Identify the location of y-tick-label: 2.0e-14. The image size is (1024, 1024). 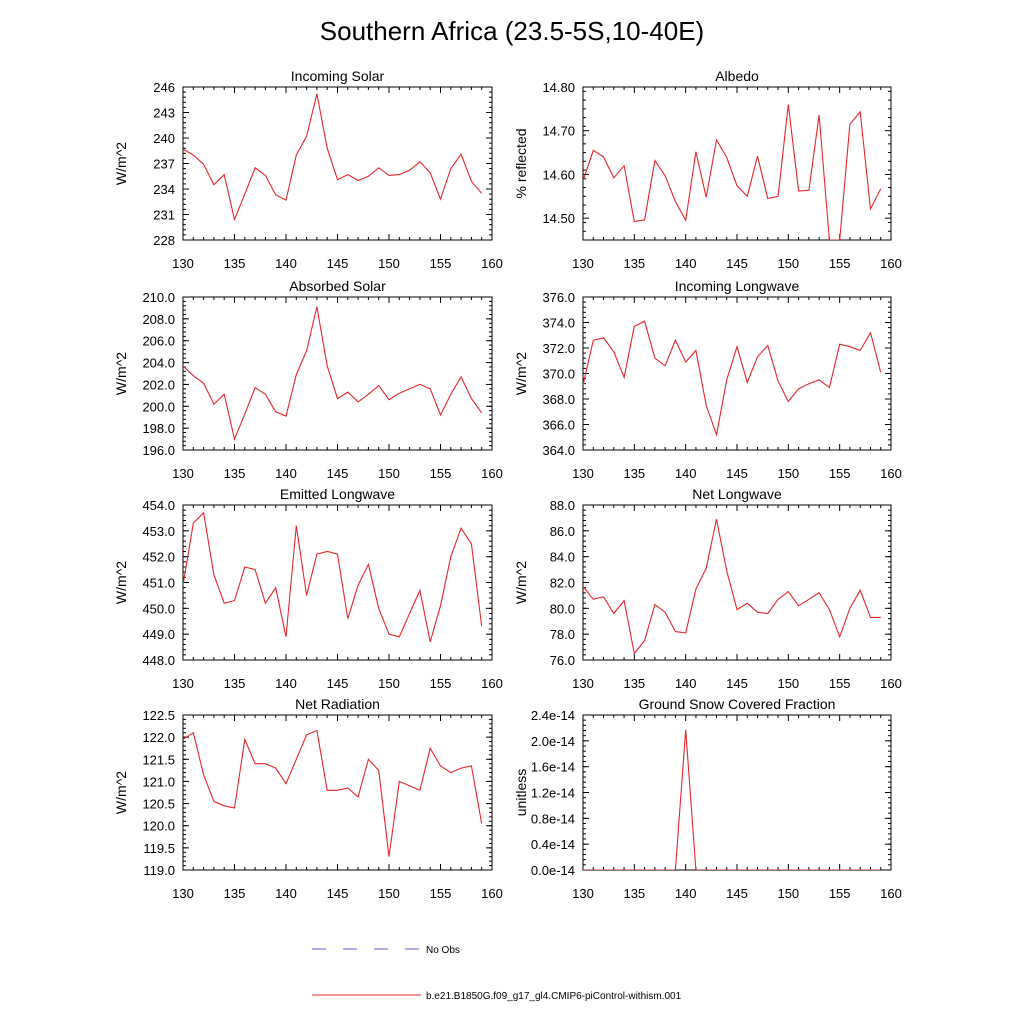
(553, 741).